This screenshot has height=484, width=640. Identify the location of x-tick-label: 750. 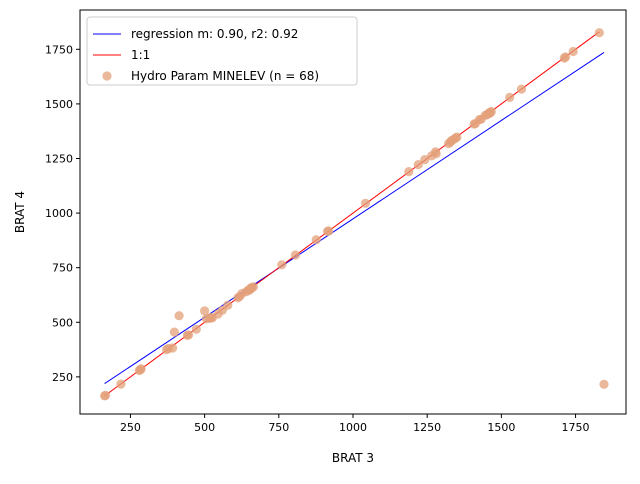
(278, 427).